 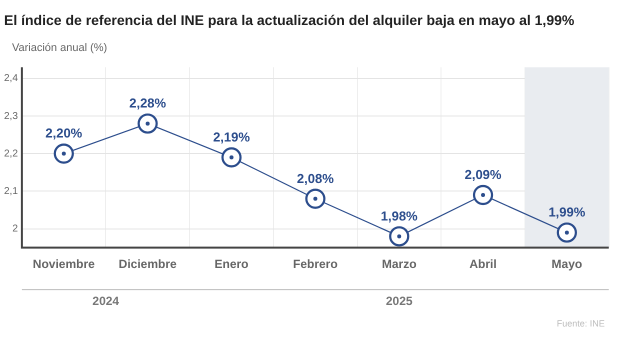 I want to click on data-label: 2,28%, so click(x=148, y=103).